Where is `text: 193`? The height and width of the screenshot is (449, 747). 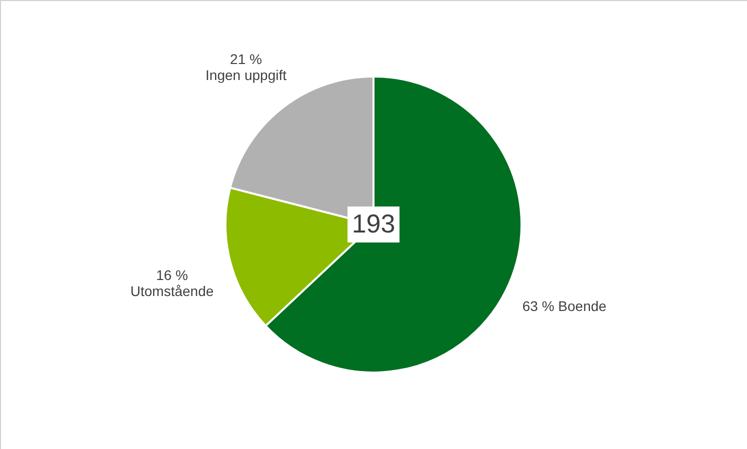
text: 193 is located at coordinates (374, 223).